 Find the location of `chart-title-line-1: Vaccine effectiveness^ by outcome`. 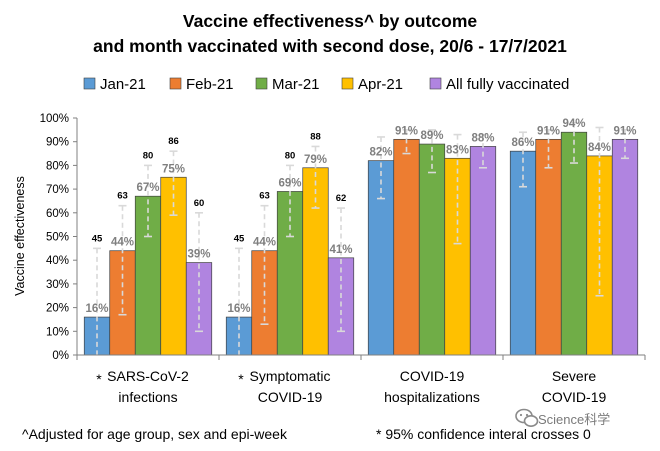

chart-title-line-1: Vaccine effectiveness^ by outcome is located at coordinates (330, 21).